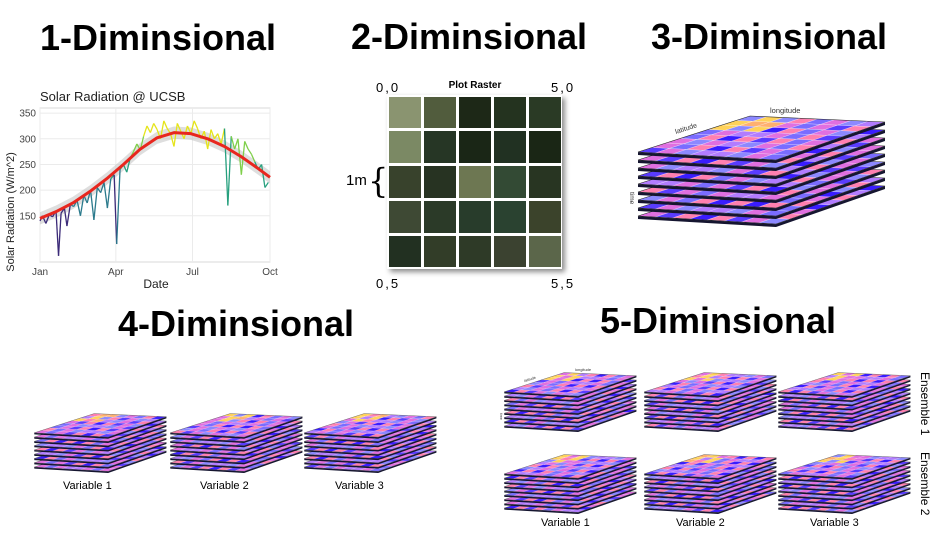 Image resolution: width=937 pixels, height=534 pixels. What do you see at coordinates (116, 272) in the screenshot?
I see `x-tick-label: Apr` at bounding box center [116, 272].